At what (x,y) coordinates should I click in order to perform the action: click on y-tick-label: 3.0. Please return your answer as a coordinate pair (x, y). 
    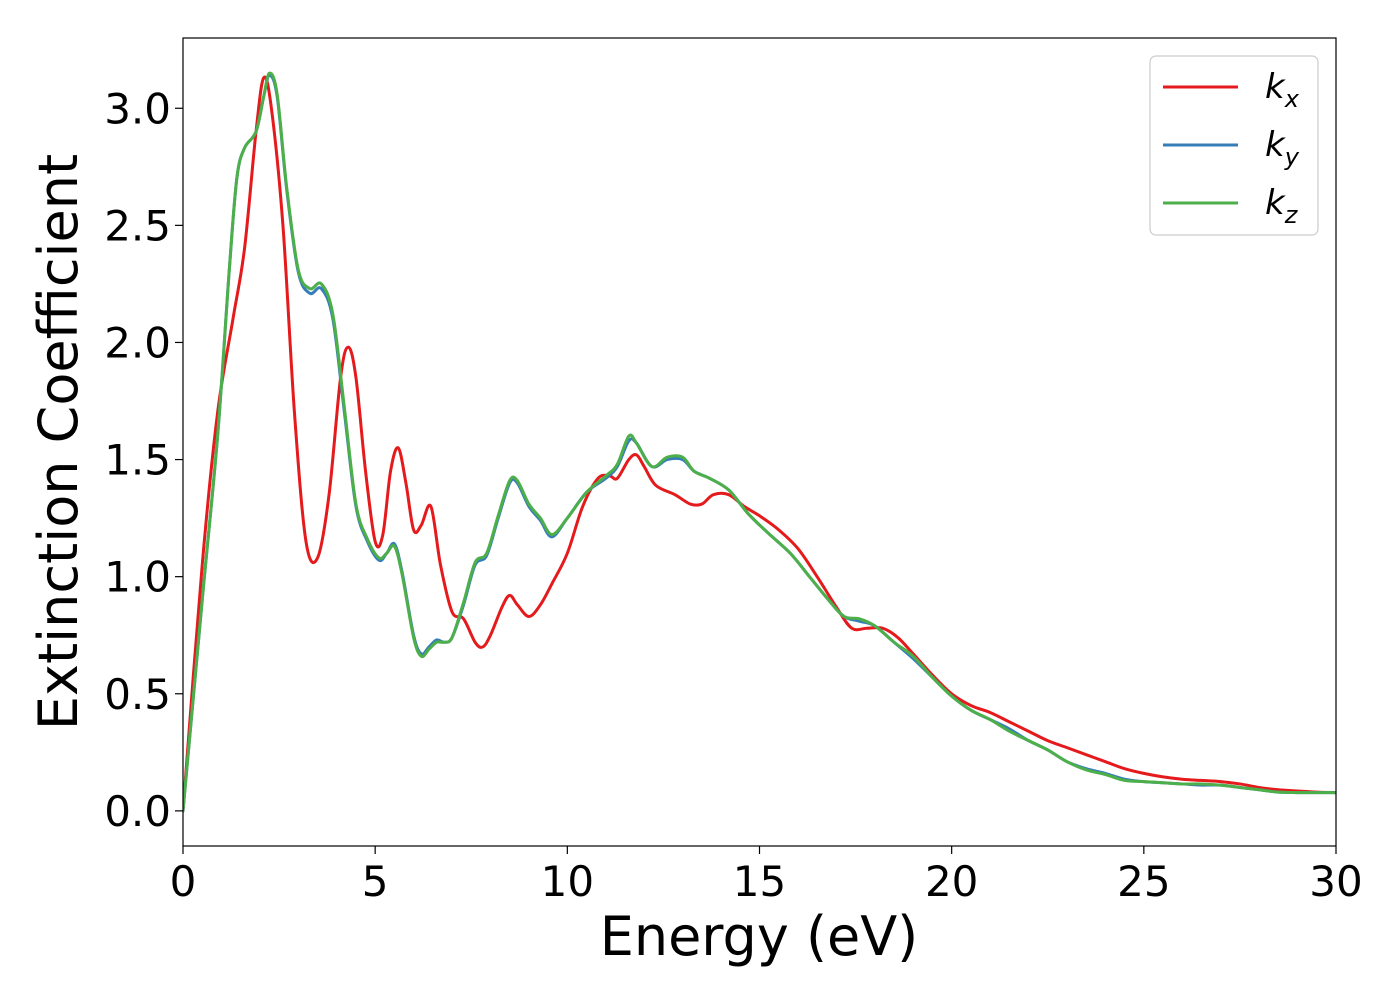
    Looking at the image, I should click on (137, 108).